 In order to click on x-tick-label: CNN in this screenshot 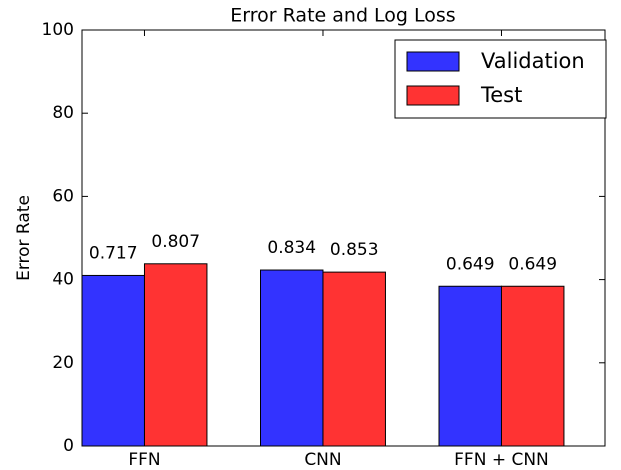, I will do `click(322, 460)`.